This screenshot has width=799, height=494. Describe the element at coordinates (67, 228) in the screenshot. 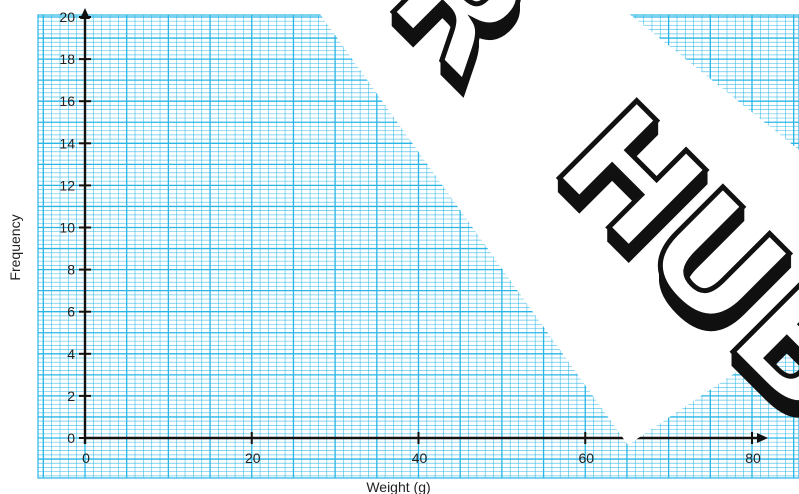

I see `y-tick-label: 10` at that location.